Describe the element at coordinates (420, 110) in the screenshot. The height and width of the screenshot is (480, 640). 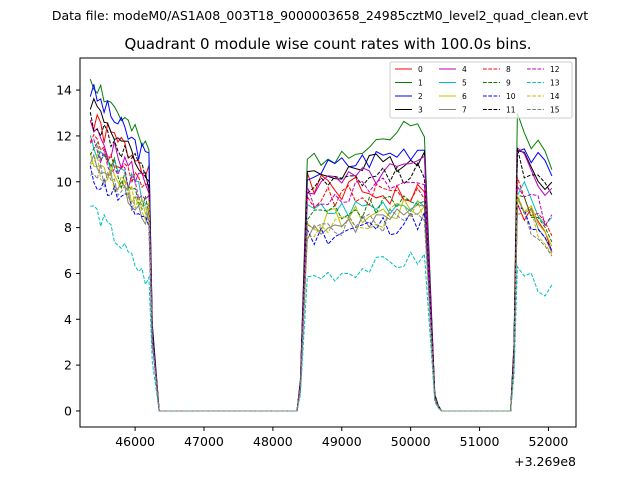
I see `legend-label-3: 3` at that location.